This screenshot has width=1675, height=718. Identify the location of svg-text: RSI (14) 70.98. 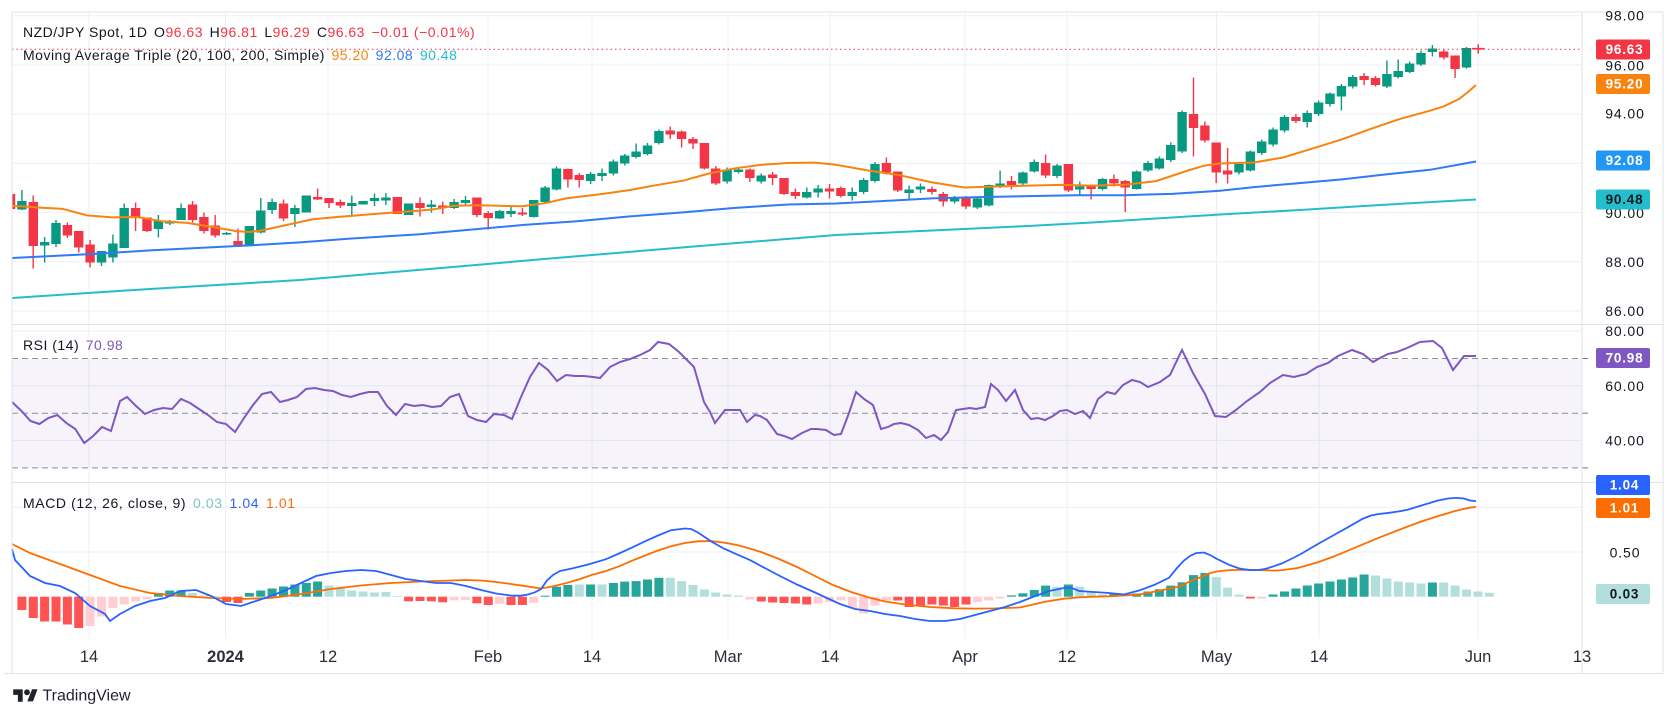
(73, 345).